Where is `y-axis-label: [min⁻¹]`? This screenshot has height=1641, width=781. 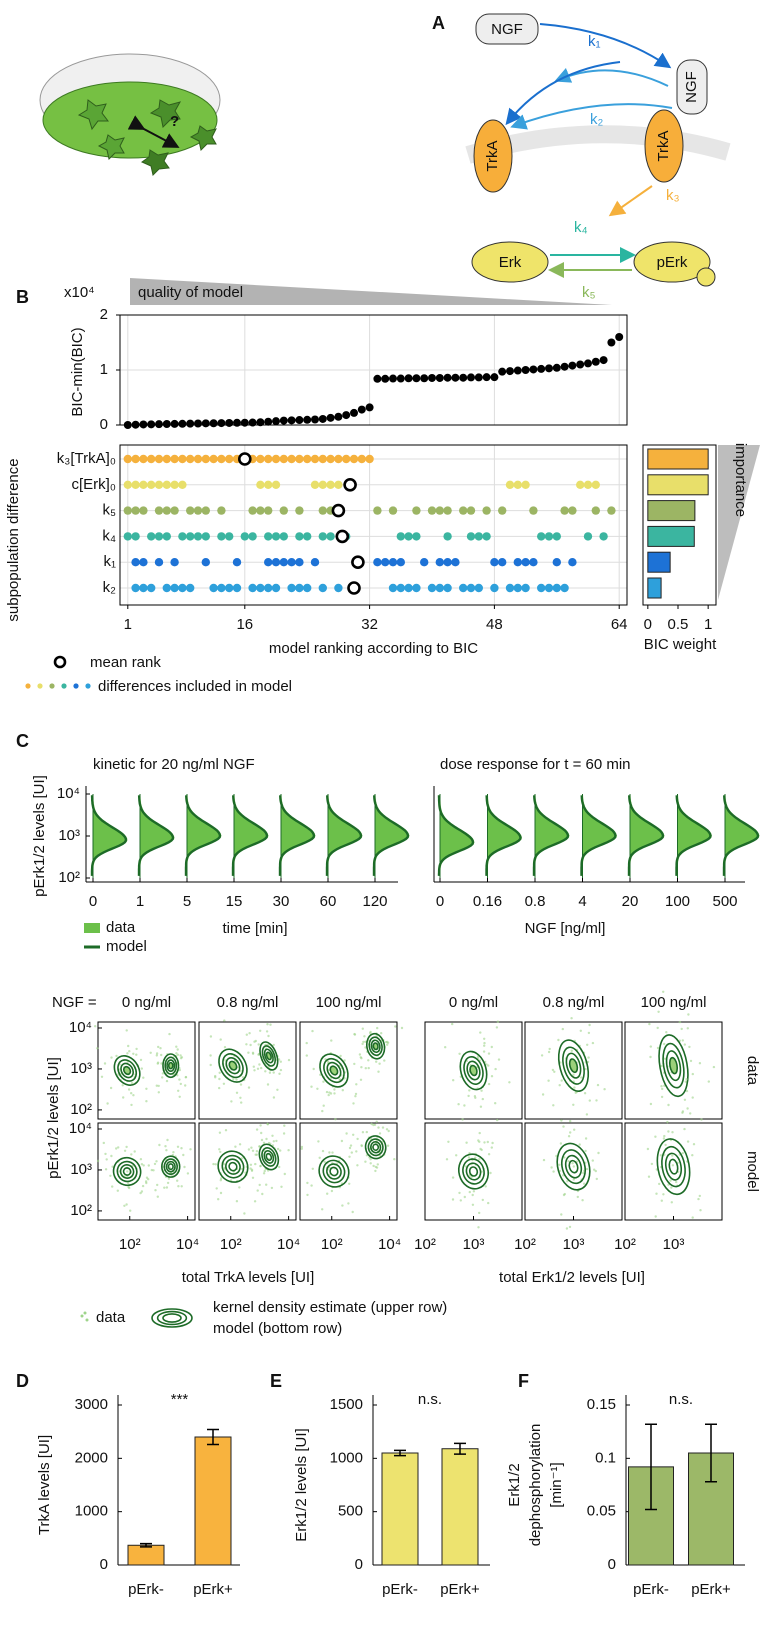 y-axis-label: [min⁻¹] is located at coordinates (556, 1484).